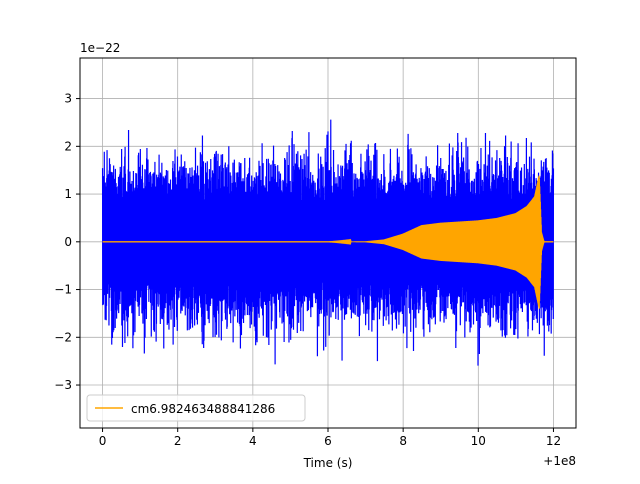 Image resolution: width=640 pixels, height=484 pixels. What do you see at coordinates (553, 441) in the screenshot?
I see `x-tick-label: 12` at bounding box center [553, 441].